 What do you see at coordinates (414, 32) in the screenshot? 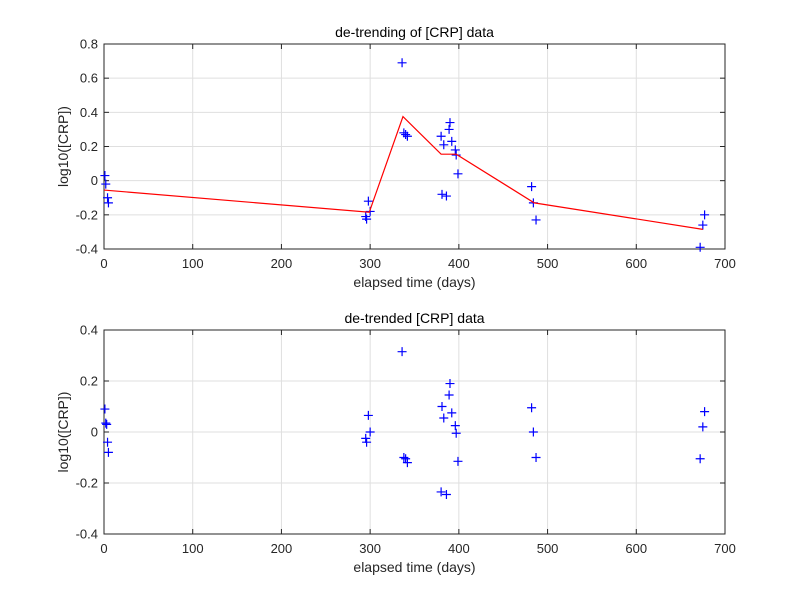
I see `chart-title: de-trending of [CRP] data` at bounding box center [414, 32].